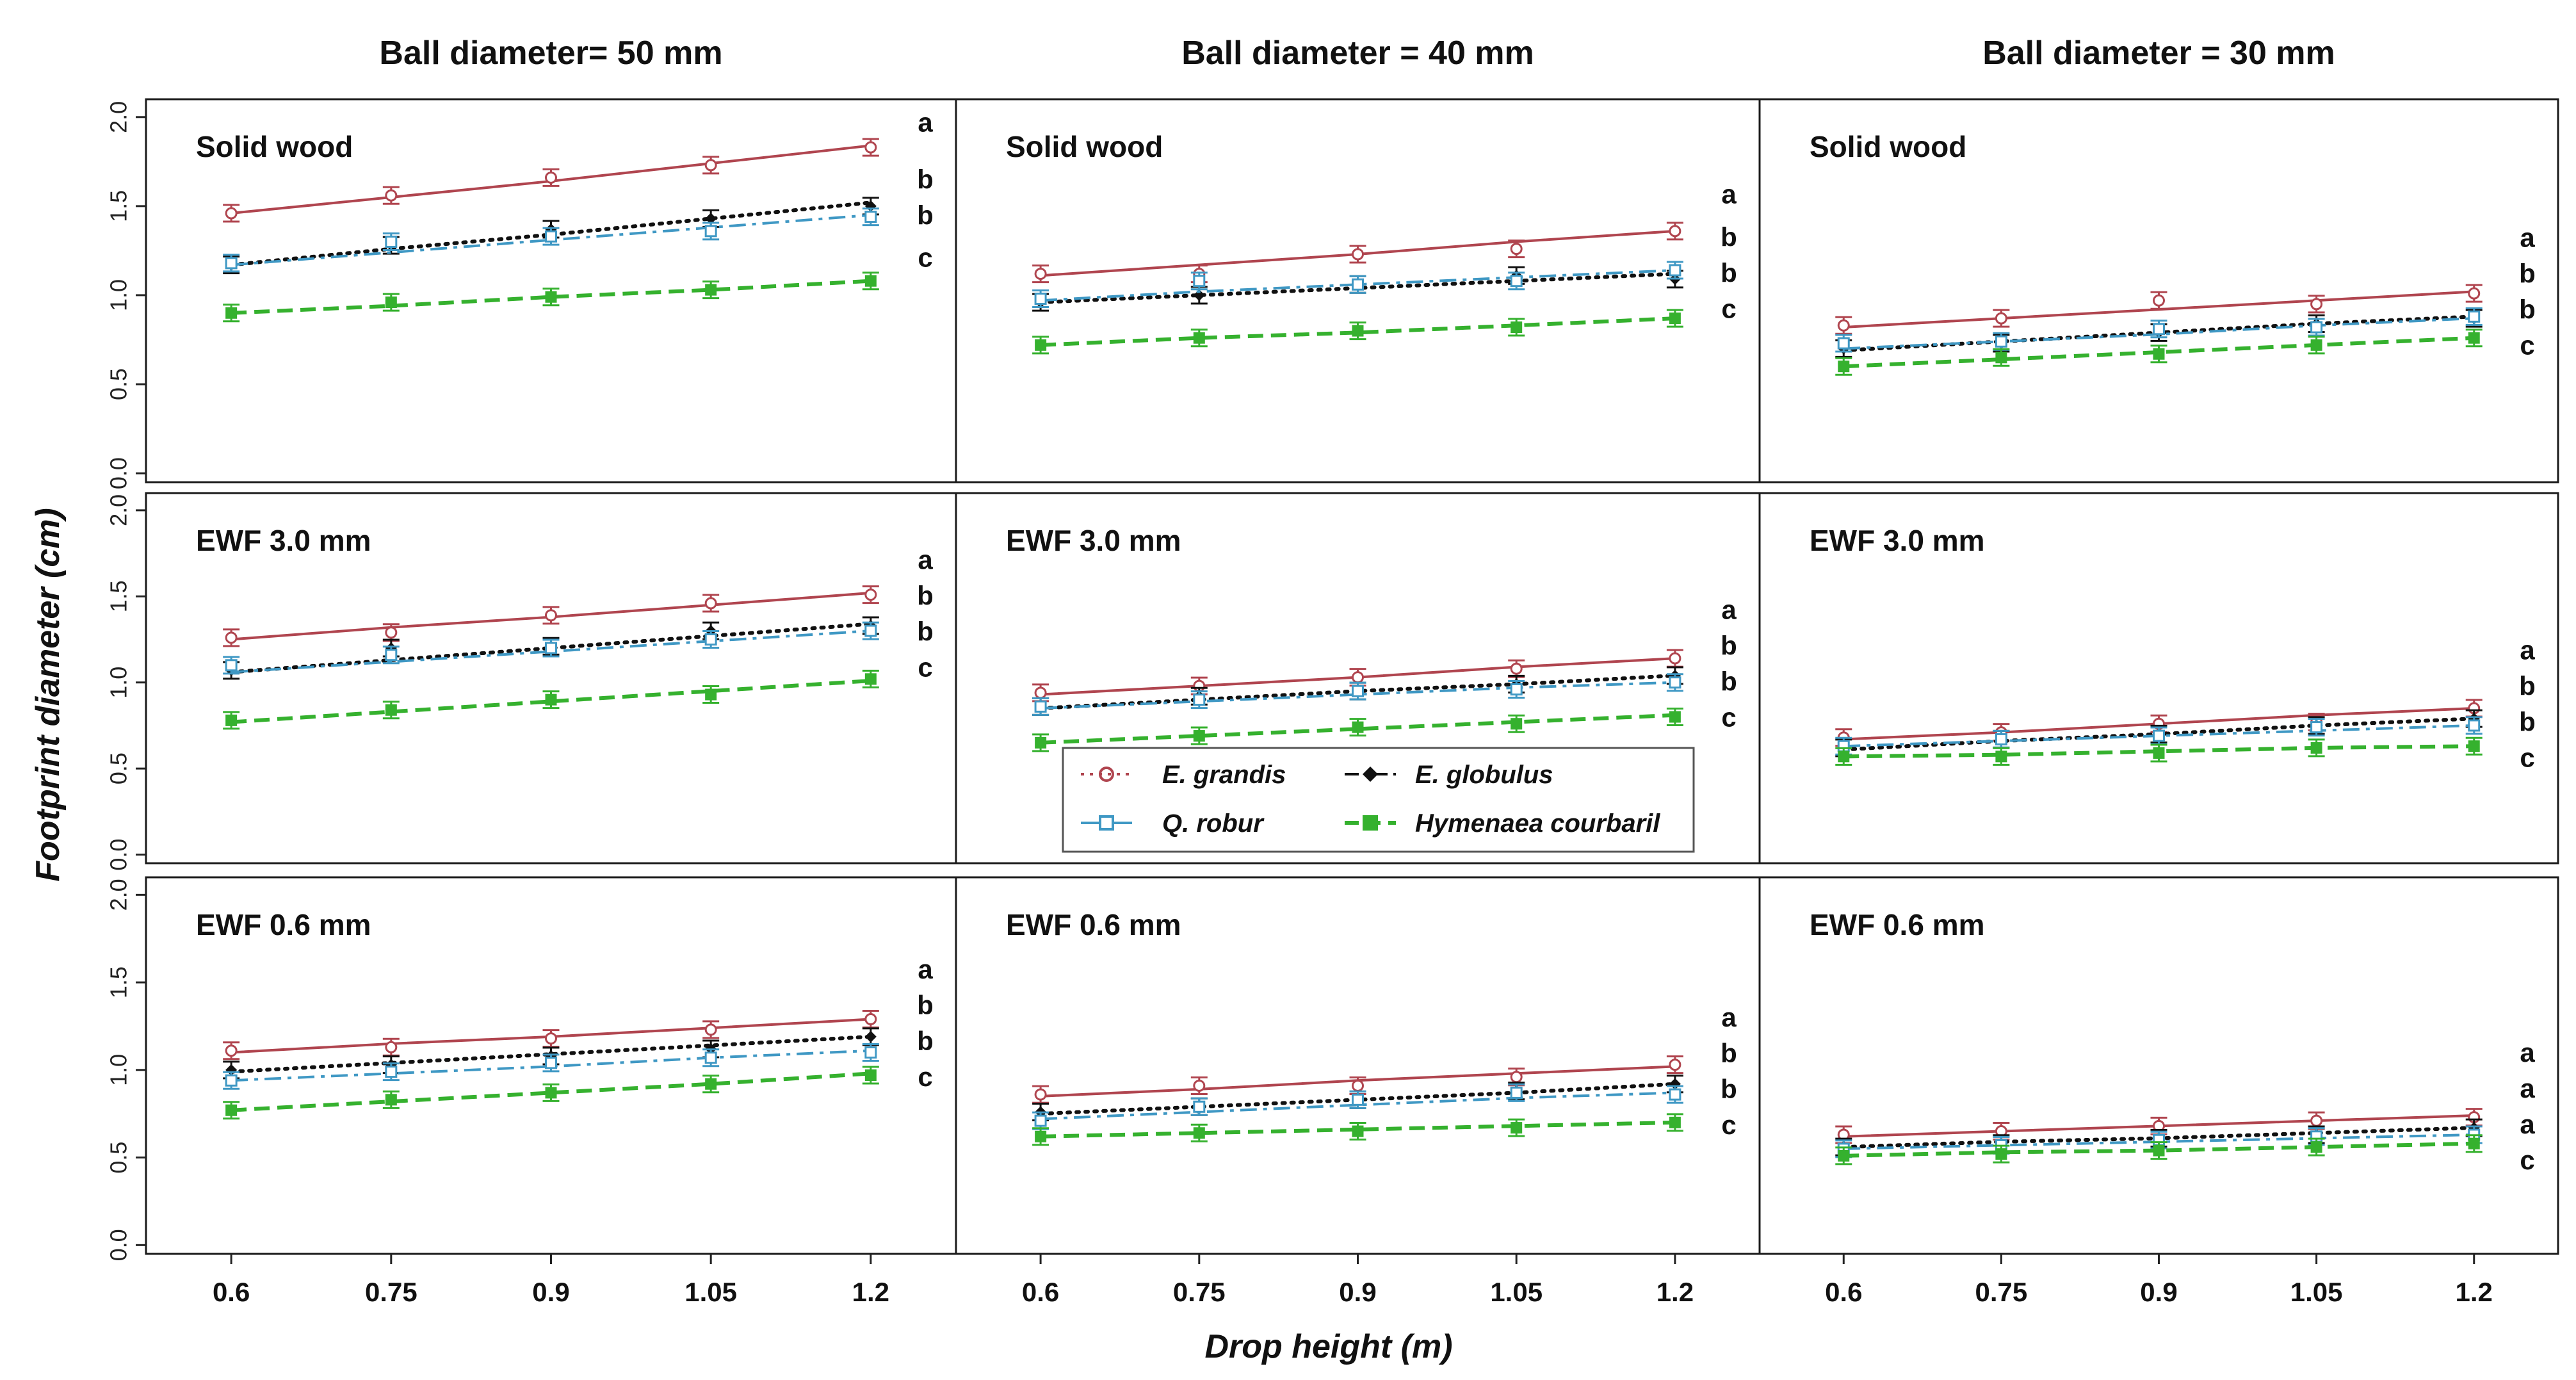 This screenshot has height=1380, width=2576. Describe the element at coordinates (2474, 1292) in the screenshot. I see `x-tick-label: 1.2` at that location.